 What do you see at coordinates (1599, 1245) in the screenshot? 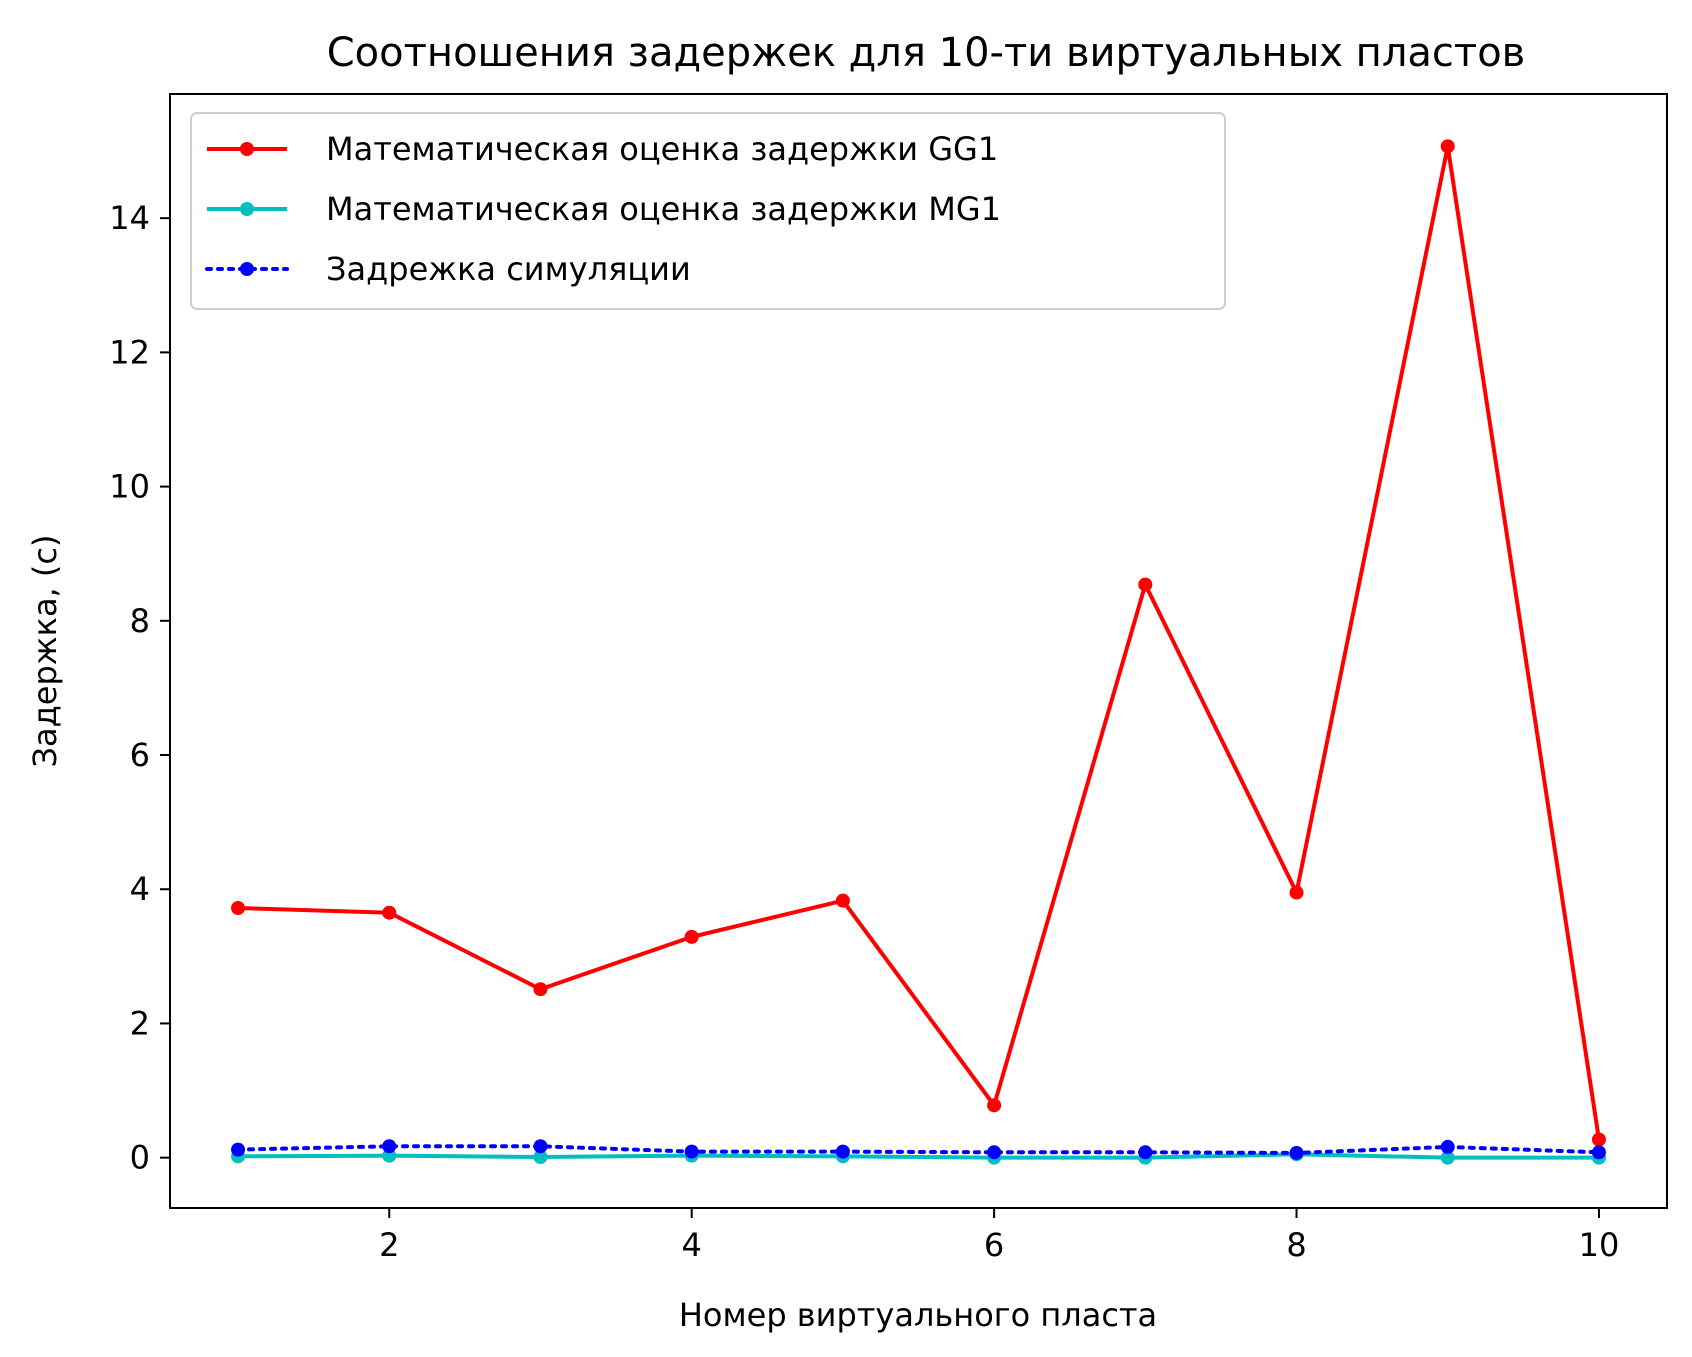
I see `x-tick-label: 10` at bounding box center [1599, 1245].